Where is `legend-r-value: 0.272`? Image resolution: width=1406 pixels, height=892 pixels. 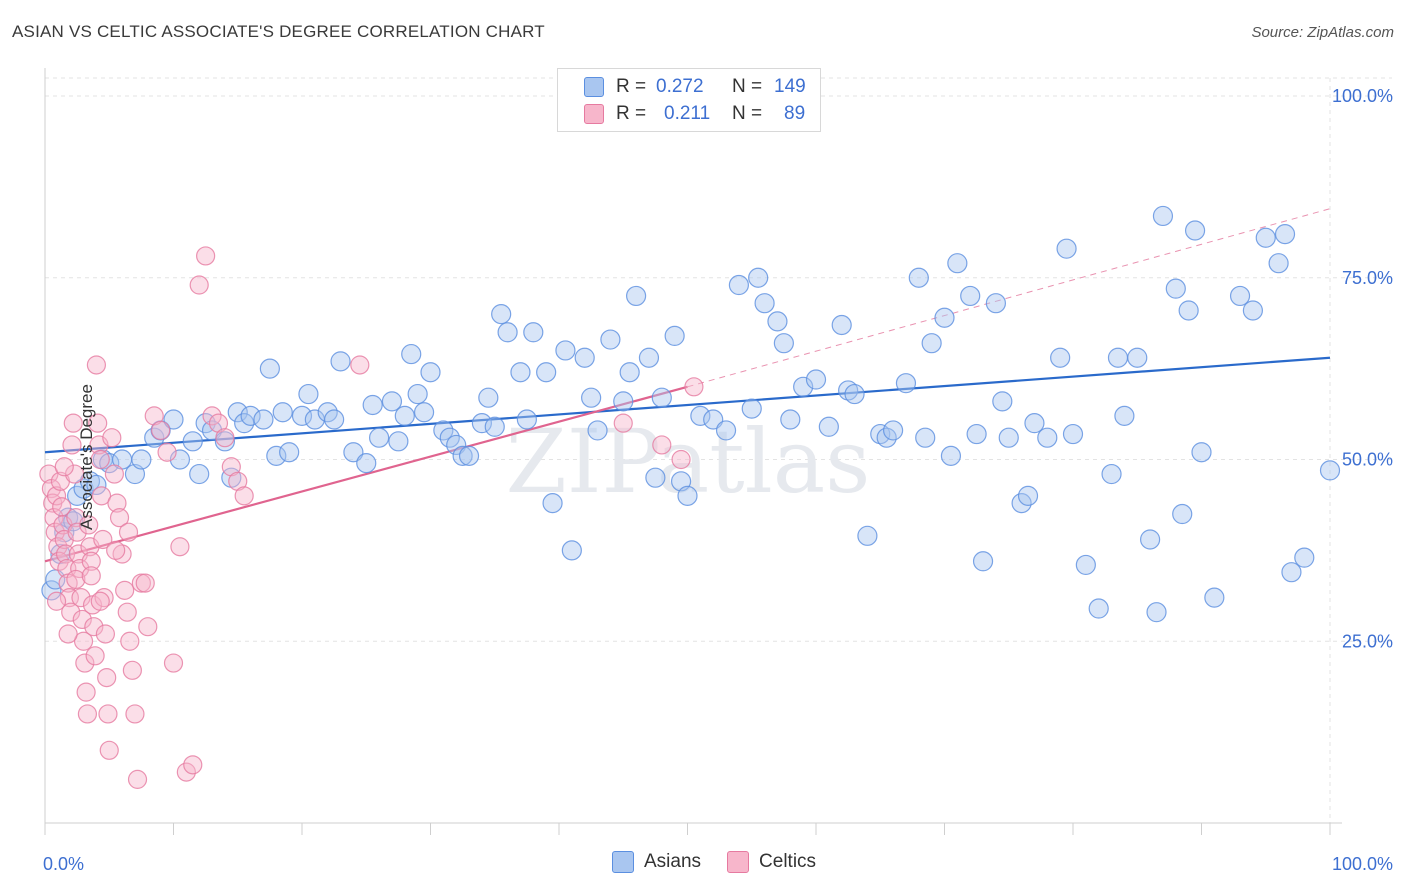 legend-r-value: 0.272 is located at coordinates (680, 86).